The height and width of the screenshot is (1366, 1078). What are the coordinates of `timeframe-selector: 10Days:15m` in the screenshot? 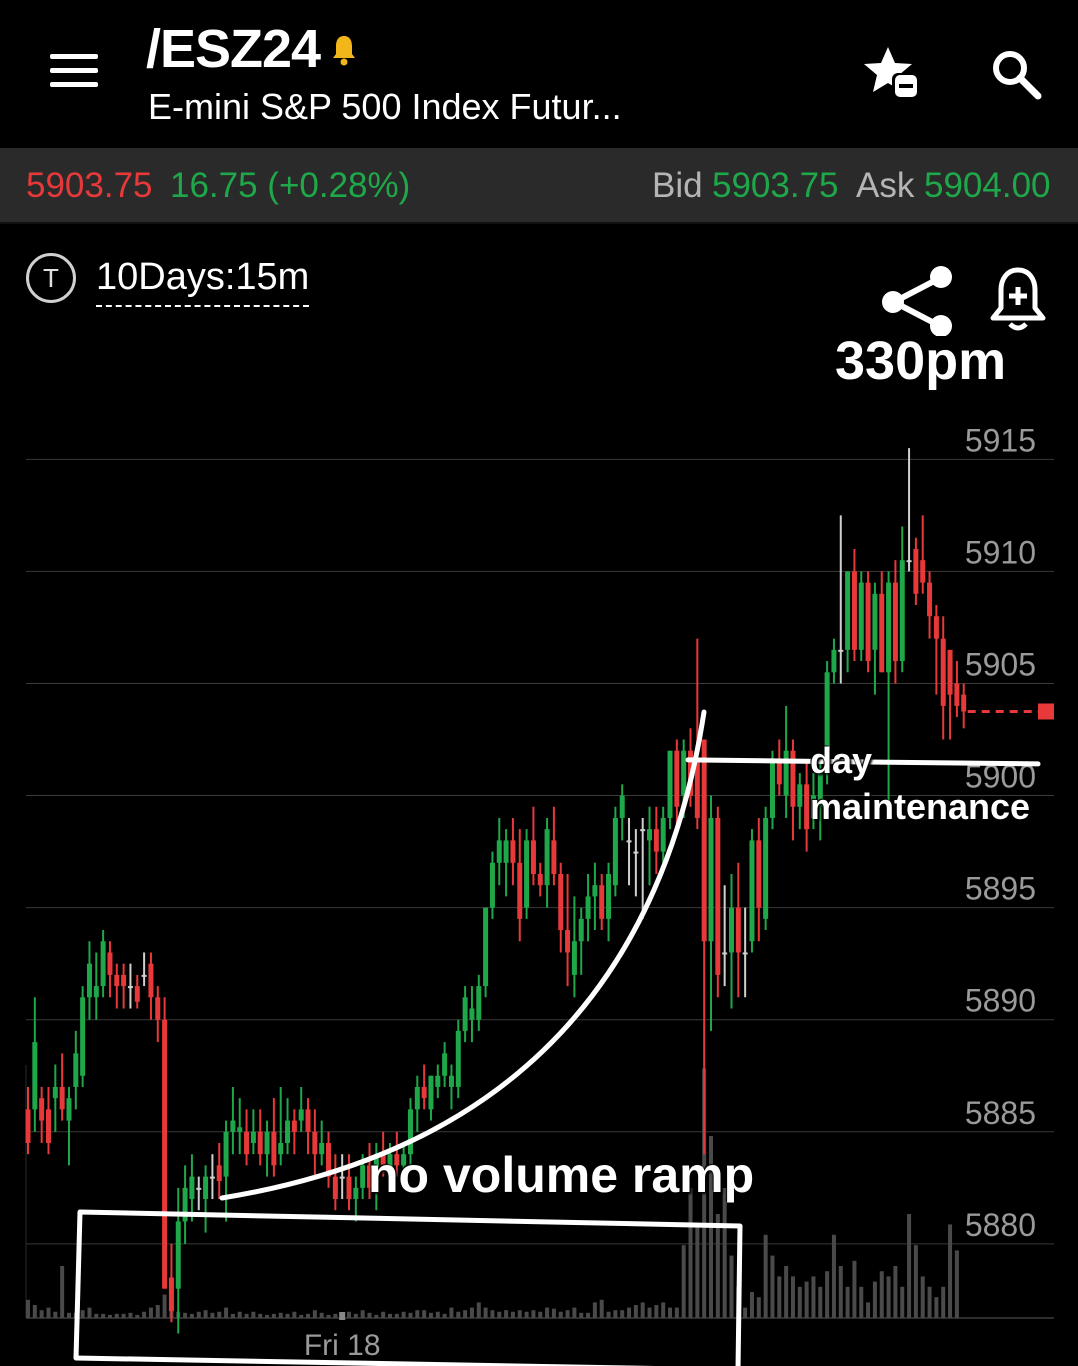 It's located at (203, 281).